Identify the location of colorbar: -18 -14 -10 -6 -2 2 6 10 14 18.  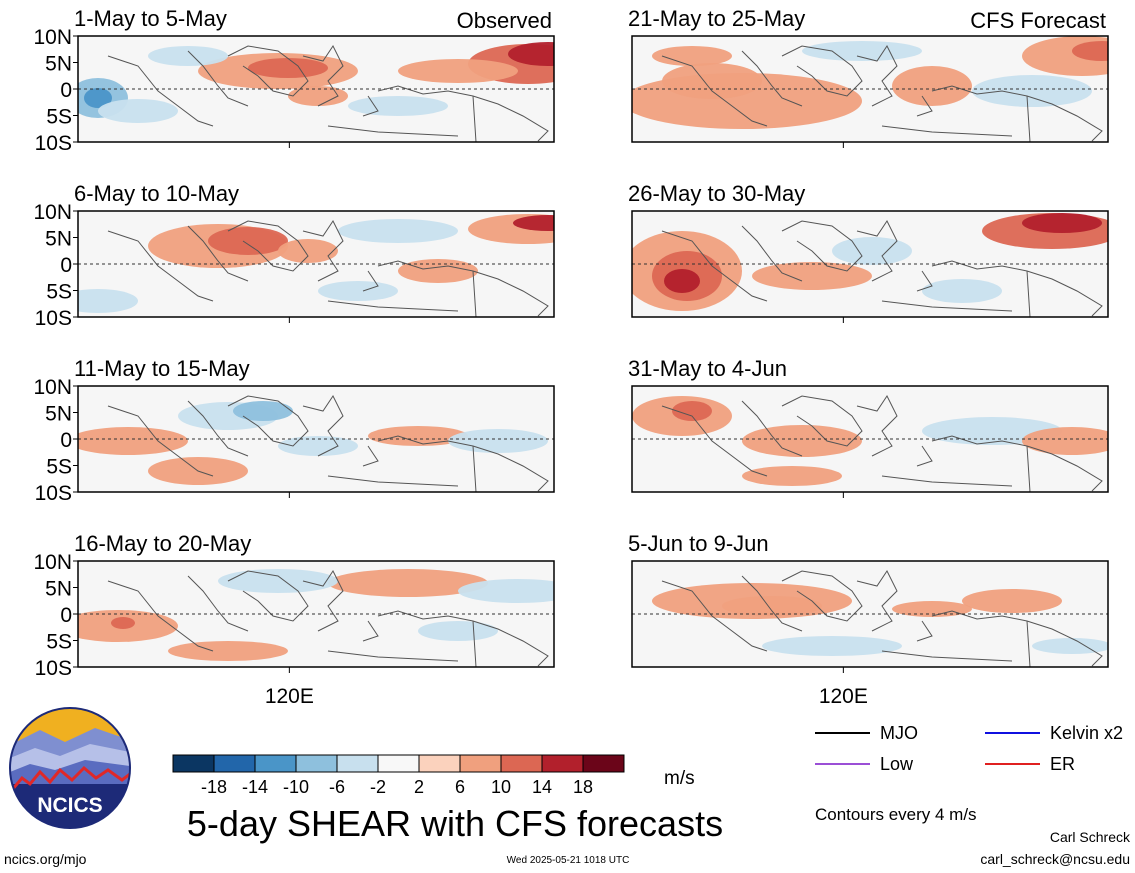
(398, 775).